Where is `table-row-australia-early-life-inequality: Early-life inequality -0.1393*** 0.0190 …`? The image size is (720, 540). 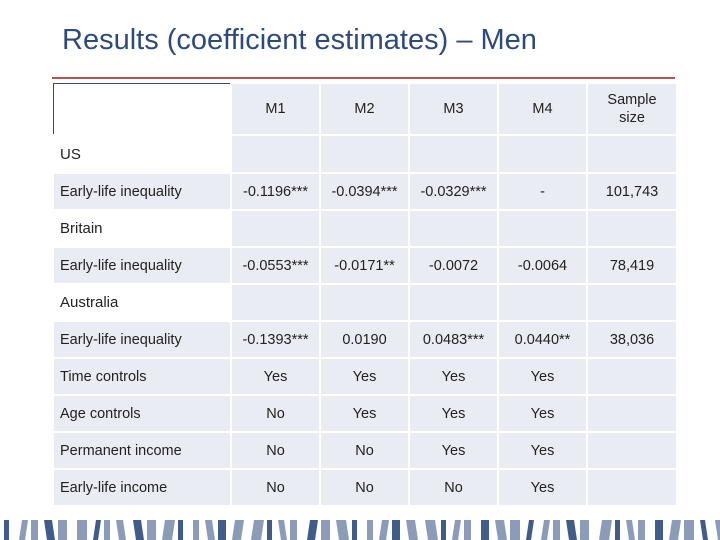 table-row-australia-early-life-inequality: Early-life inequality -0.1393*** 0.0190 … is located at coordinates (365, 339).